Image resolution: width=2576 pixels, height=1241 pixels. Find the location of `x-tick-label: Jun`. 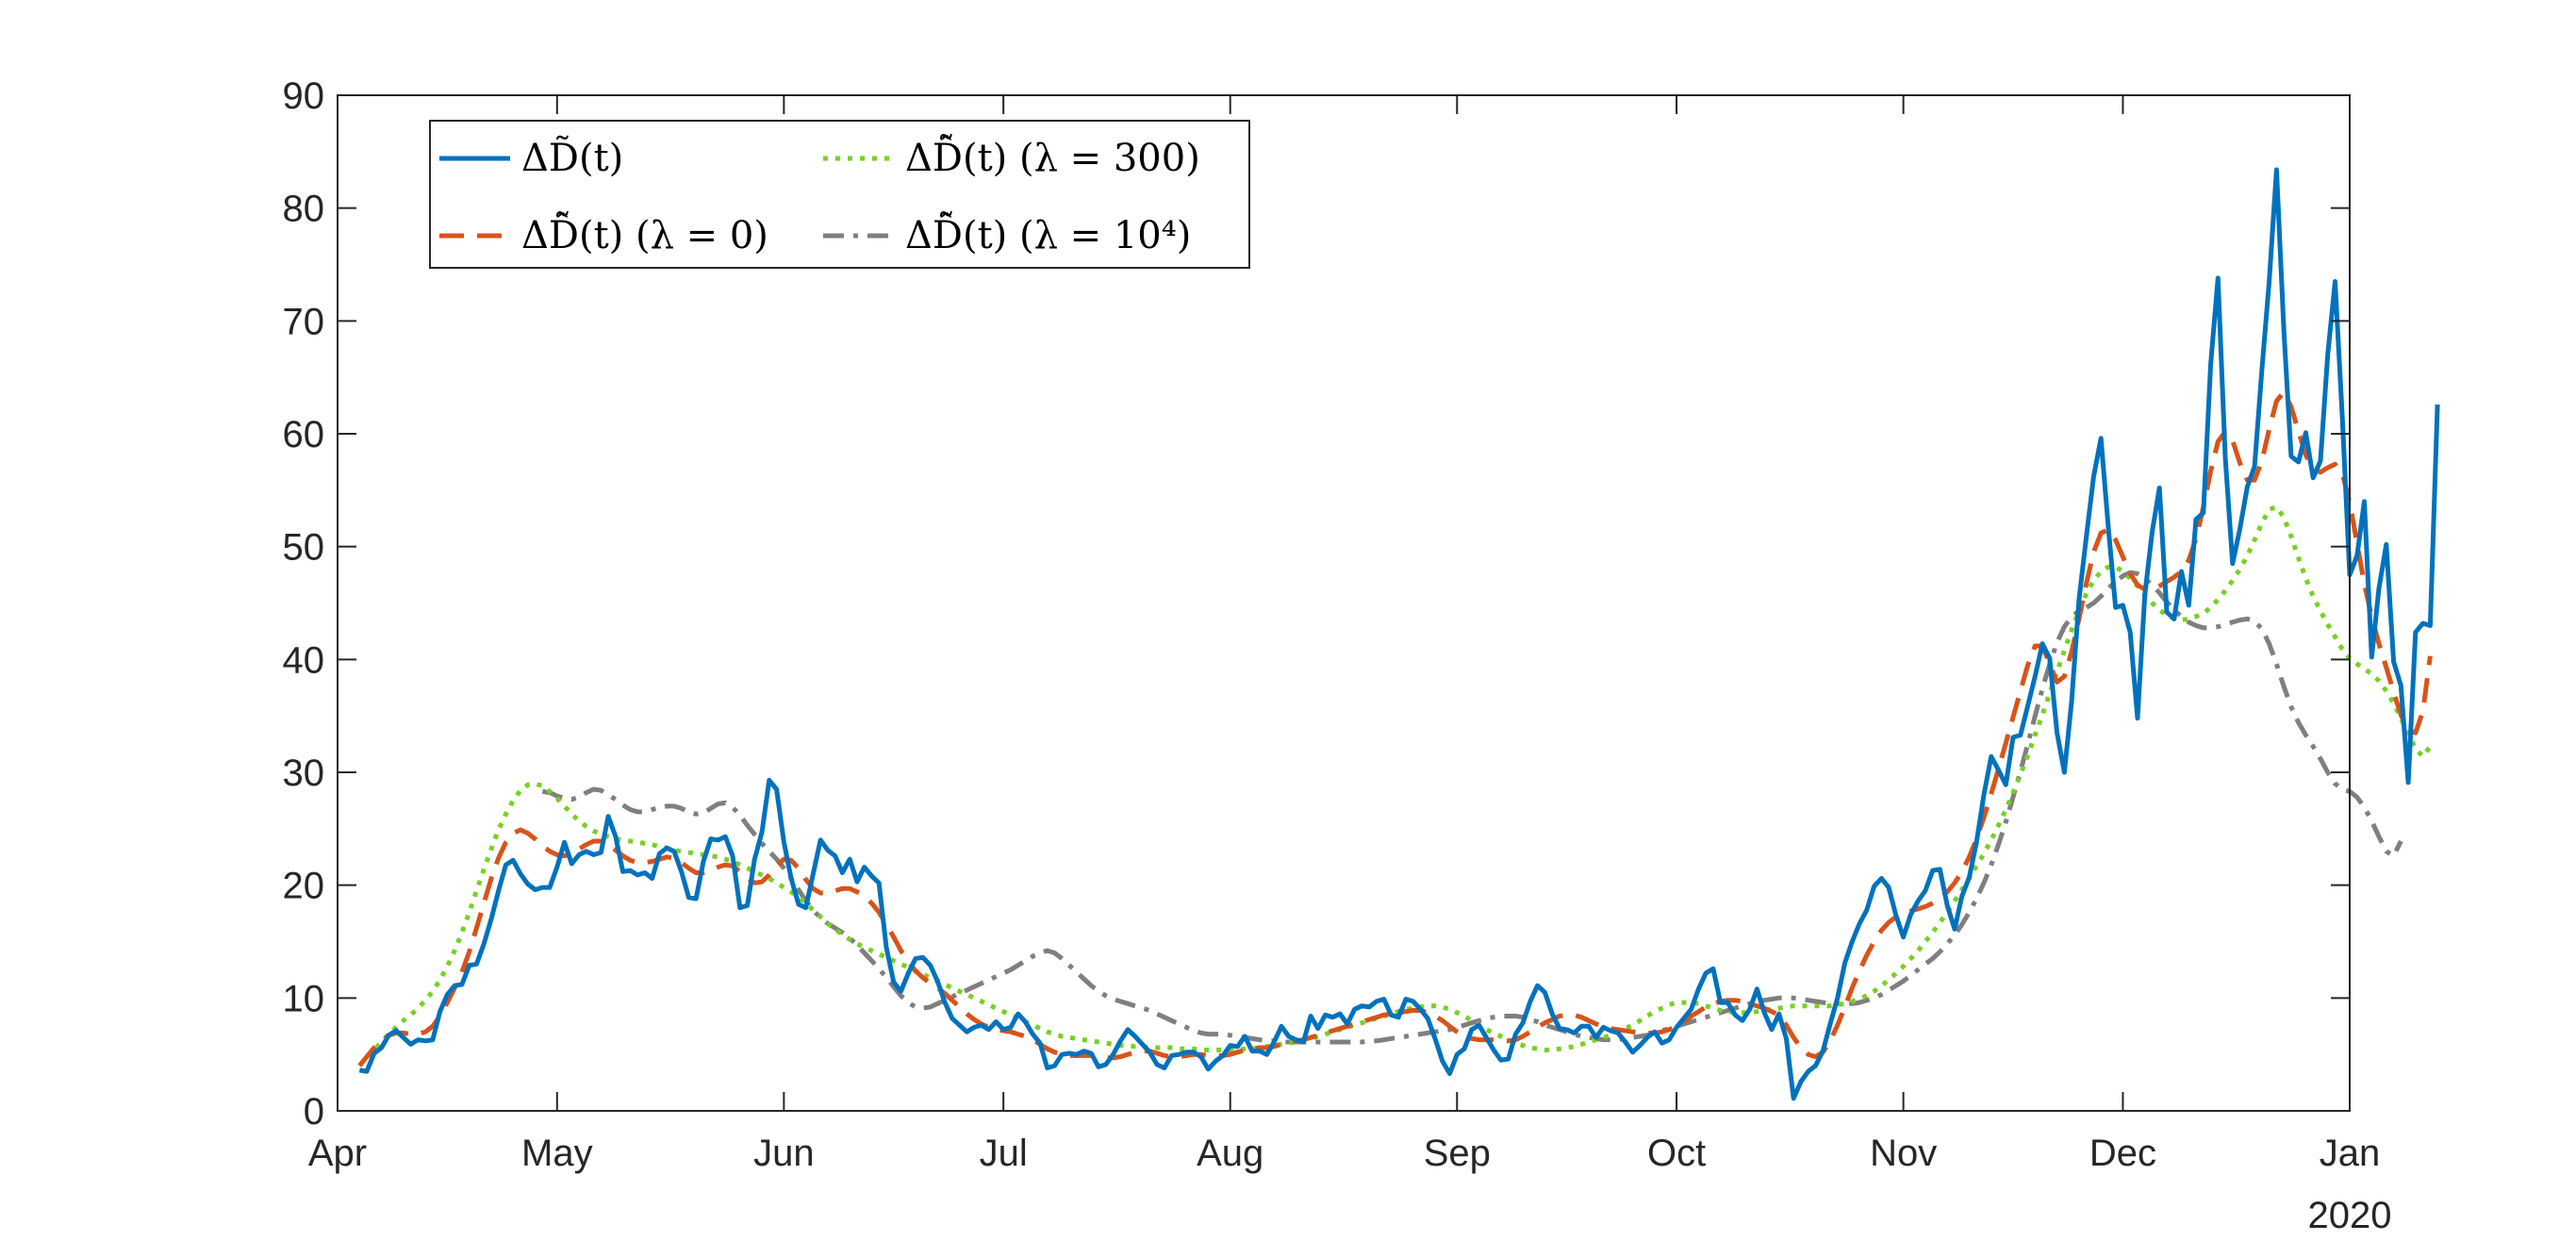

x-tick-label: Jun is located at coordinates (784, 1153).